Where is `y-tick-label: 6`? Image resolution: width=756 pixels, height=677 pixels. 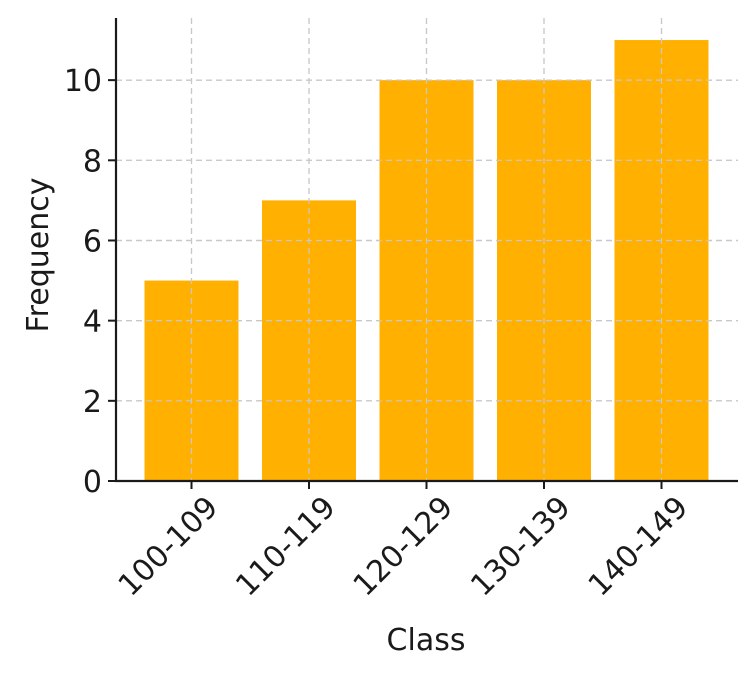 y-tick-label: 6 is located at coordinates (92, 241).